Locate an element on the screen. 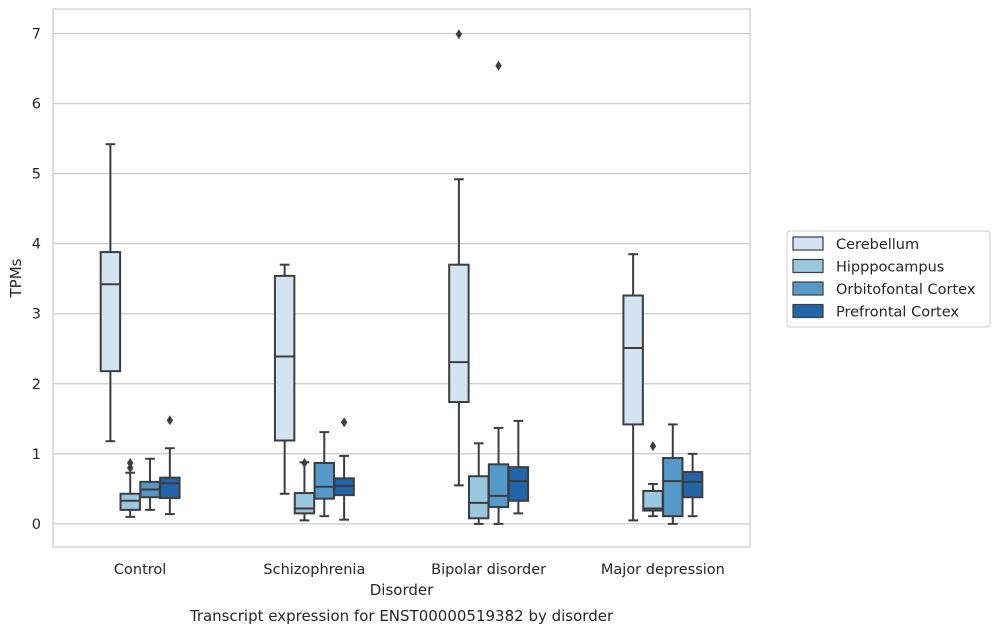 The height and width of the screenshot is (634, 999). legend-label: Orbitofontal Cortex is located at coordinates (906, 290).